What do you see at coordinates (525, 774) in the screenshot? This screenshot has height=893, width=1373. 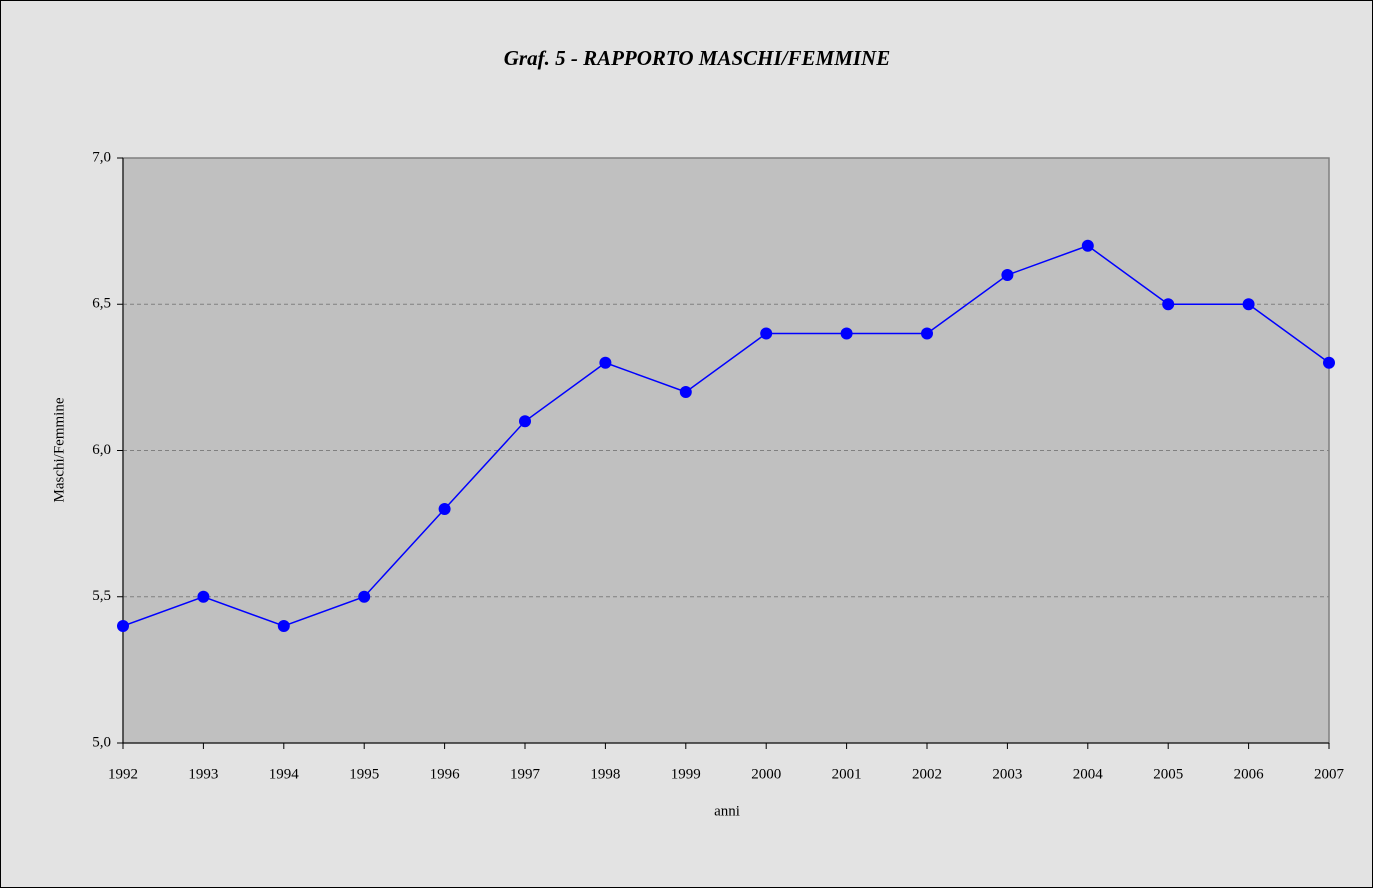 I see `x-tick-label: 1997` at bounding box center [525, 774].